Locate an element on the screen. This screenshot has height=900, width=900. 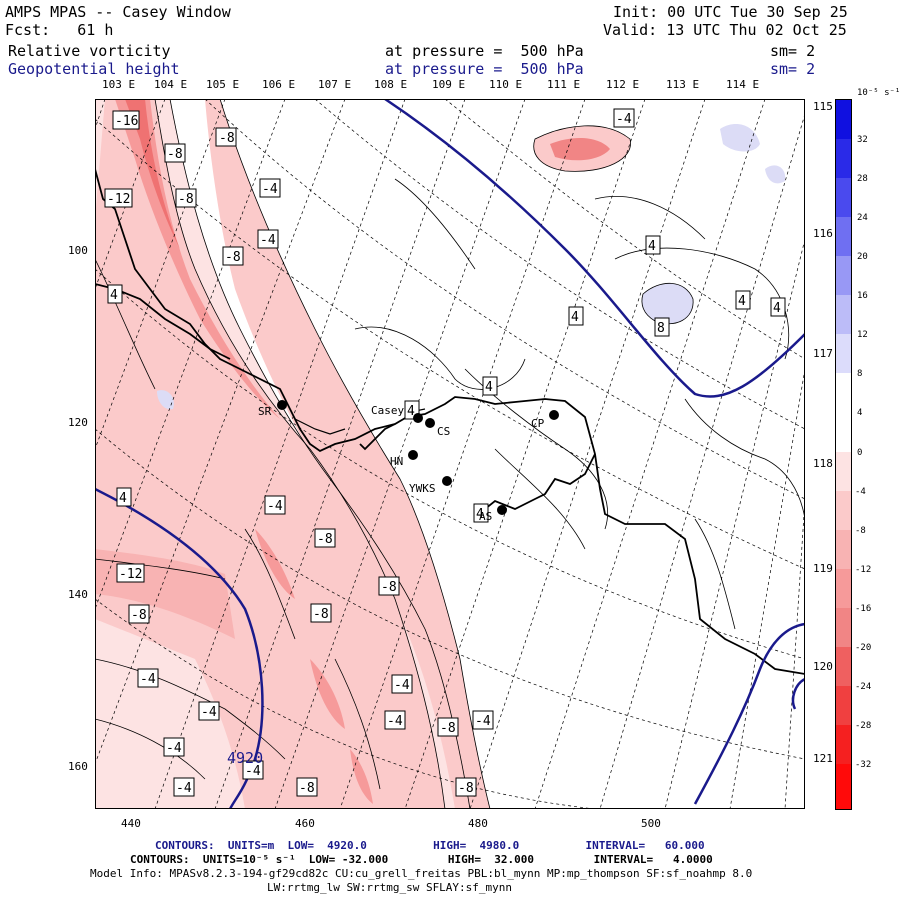
station-label: HN is located at coordinates (396, 461).